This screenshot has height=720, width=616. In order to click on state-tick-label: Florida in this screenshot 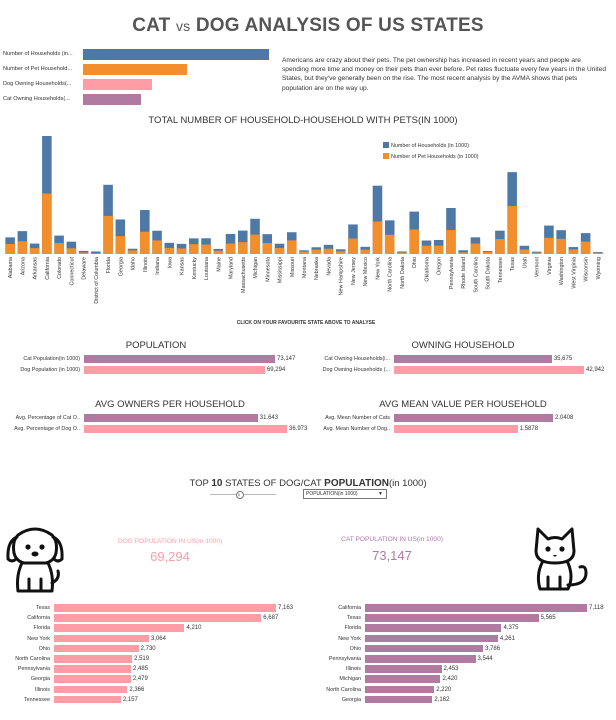, I will do `click(109, 265)`.